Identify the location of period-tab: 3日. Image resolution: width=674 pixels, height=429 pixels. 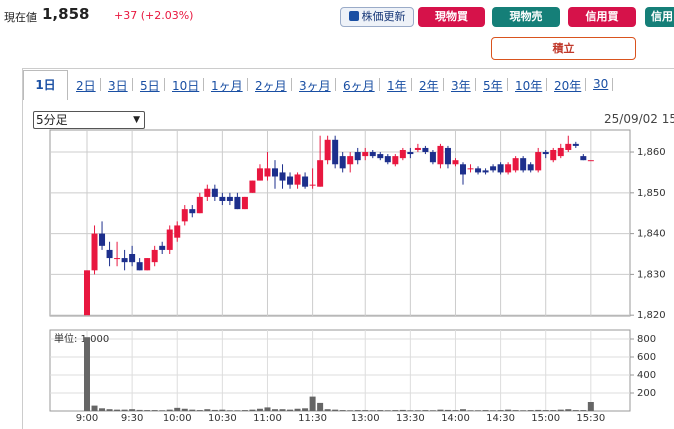
(118, 86).